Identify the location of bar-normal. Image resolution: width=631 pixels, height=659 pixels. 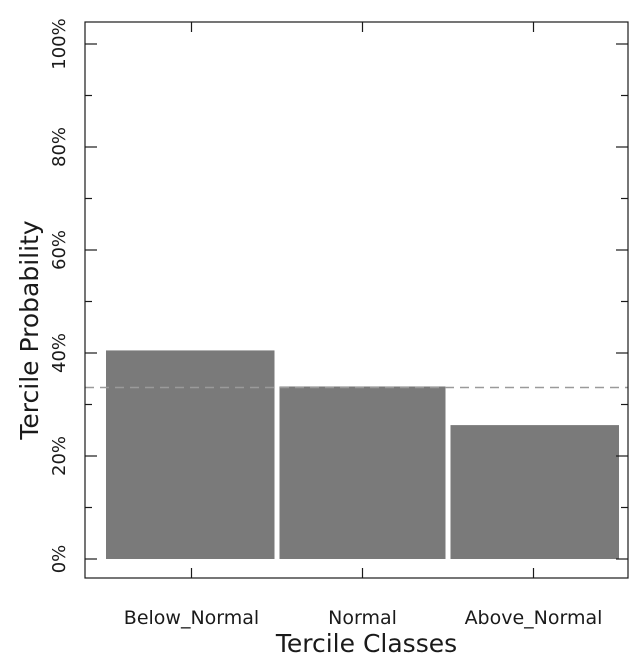
(362, 472).